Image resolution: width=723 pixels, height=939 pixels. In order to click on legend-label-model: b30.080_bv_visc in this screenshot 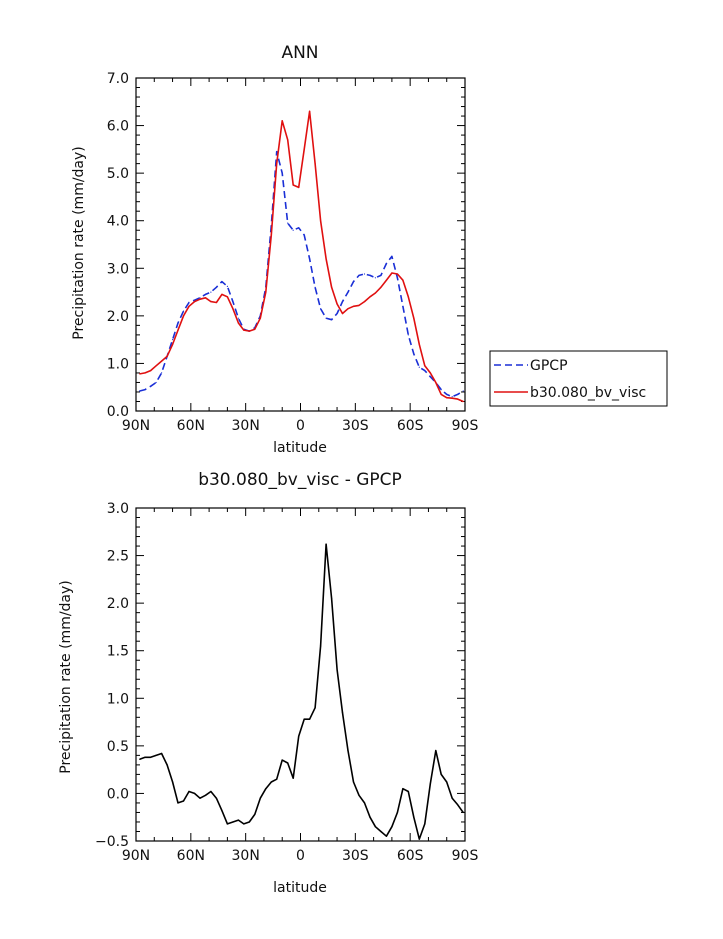, I will do `click(588, 393)`.